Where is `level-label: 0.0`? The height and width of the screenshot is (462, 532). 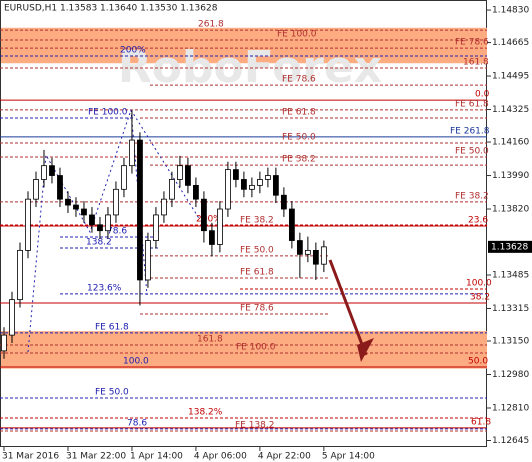 level-label: 0.0 is located at coordinates (482, 95).